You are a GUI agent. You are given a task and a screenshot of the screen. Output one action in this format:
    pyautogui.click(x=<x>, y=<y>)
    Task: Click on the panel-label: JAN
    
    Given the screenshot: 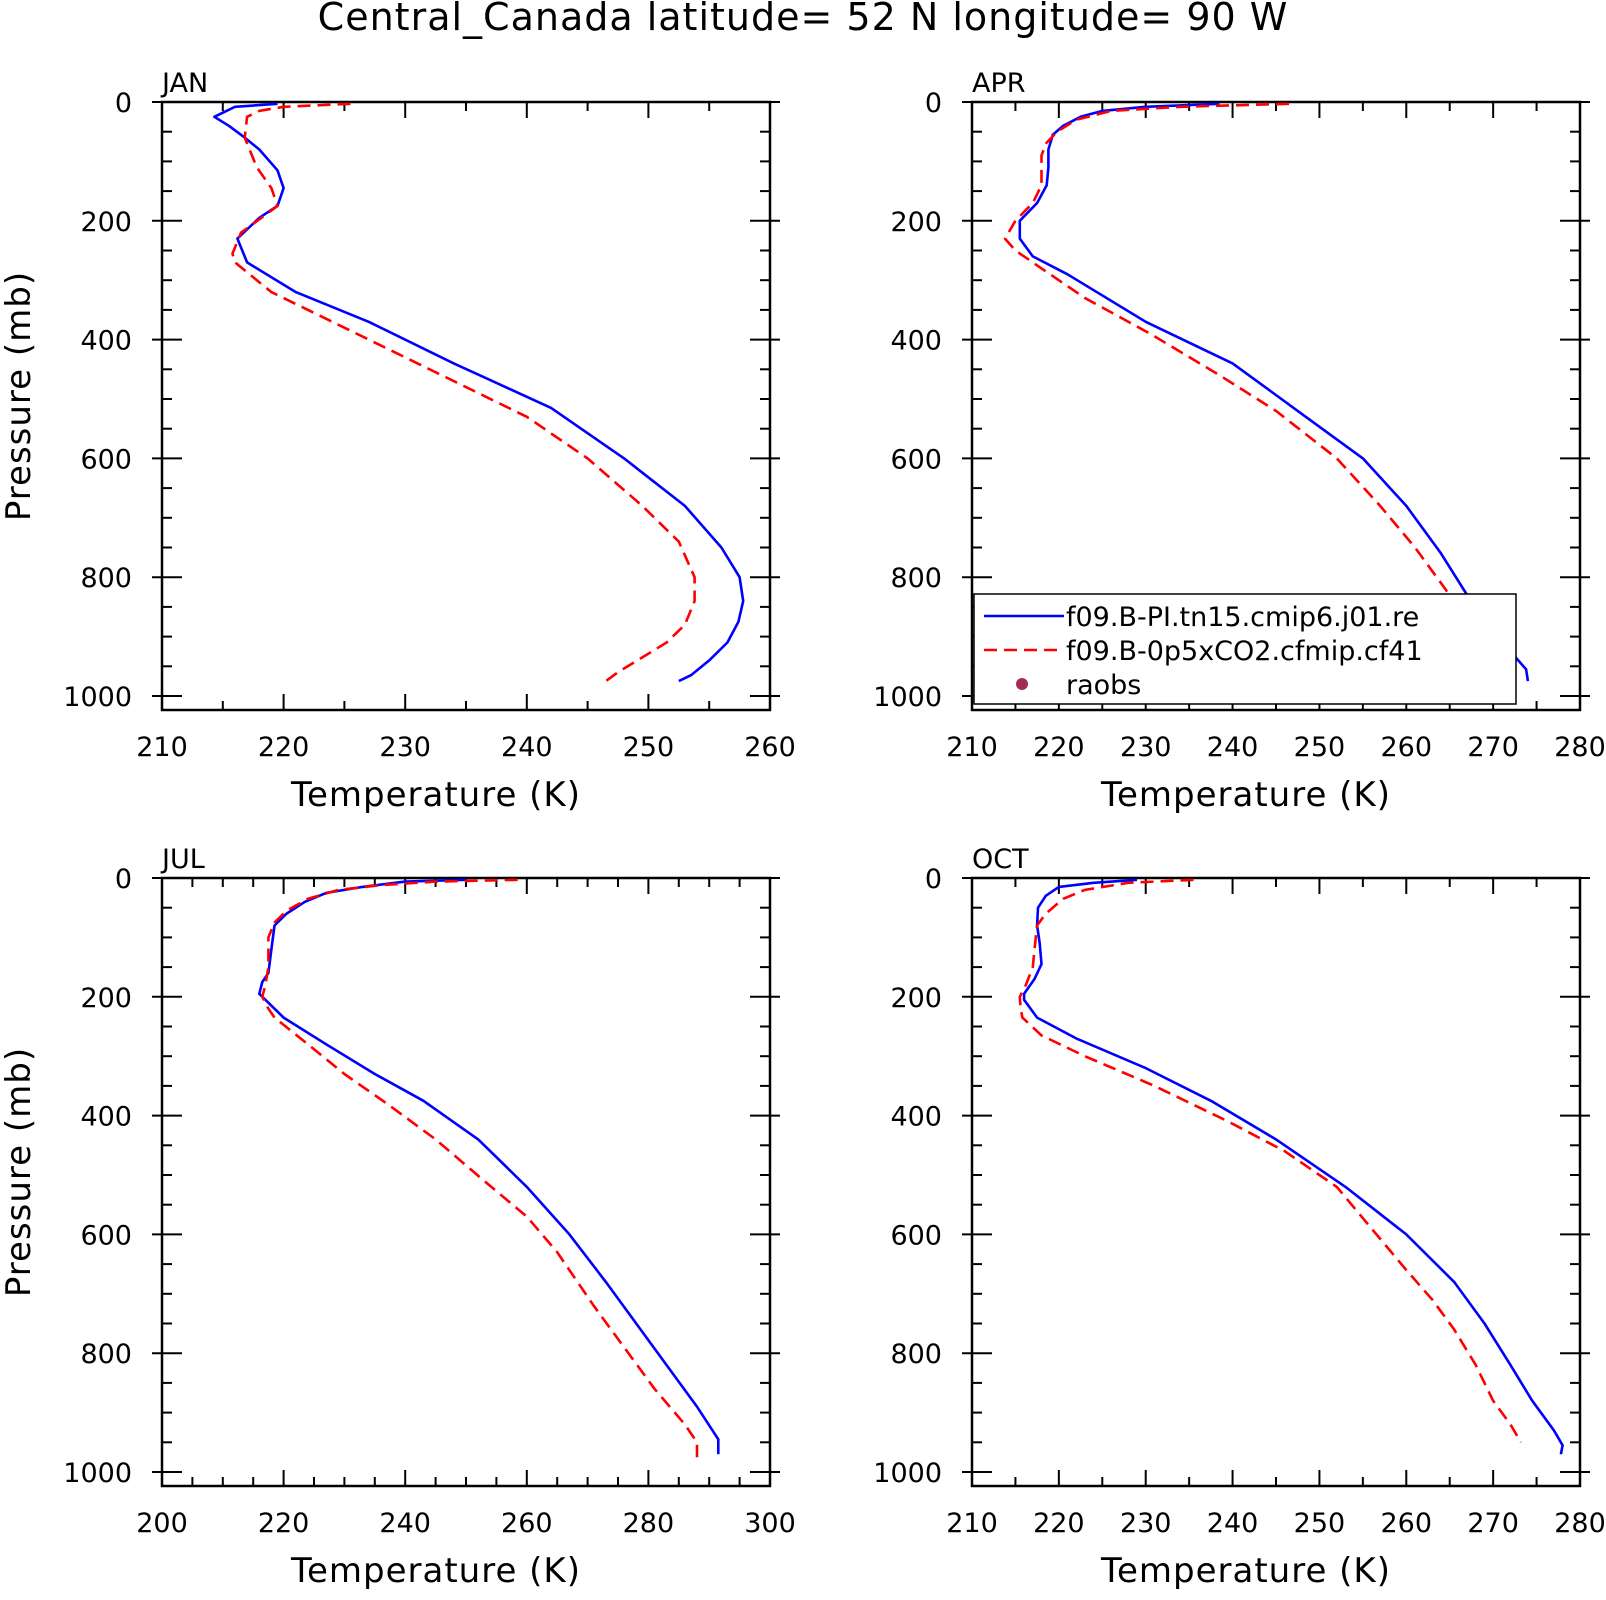 What is the action you would take?
    pyautogui.click(x=184, y=83)
    